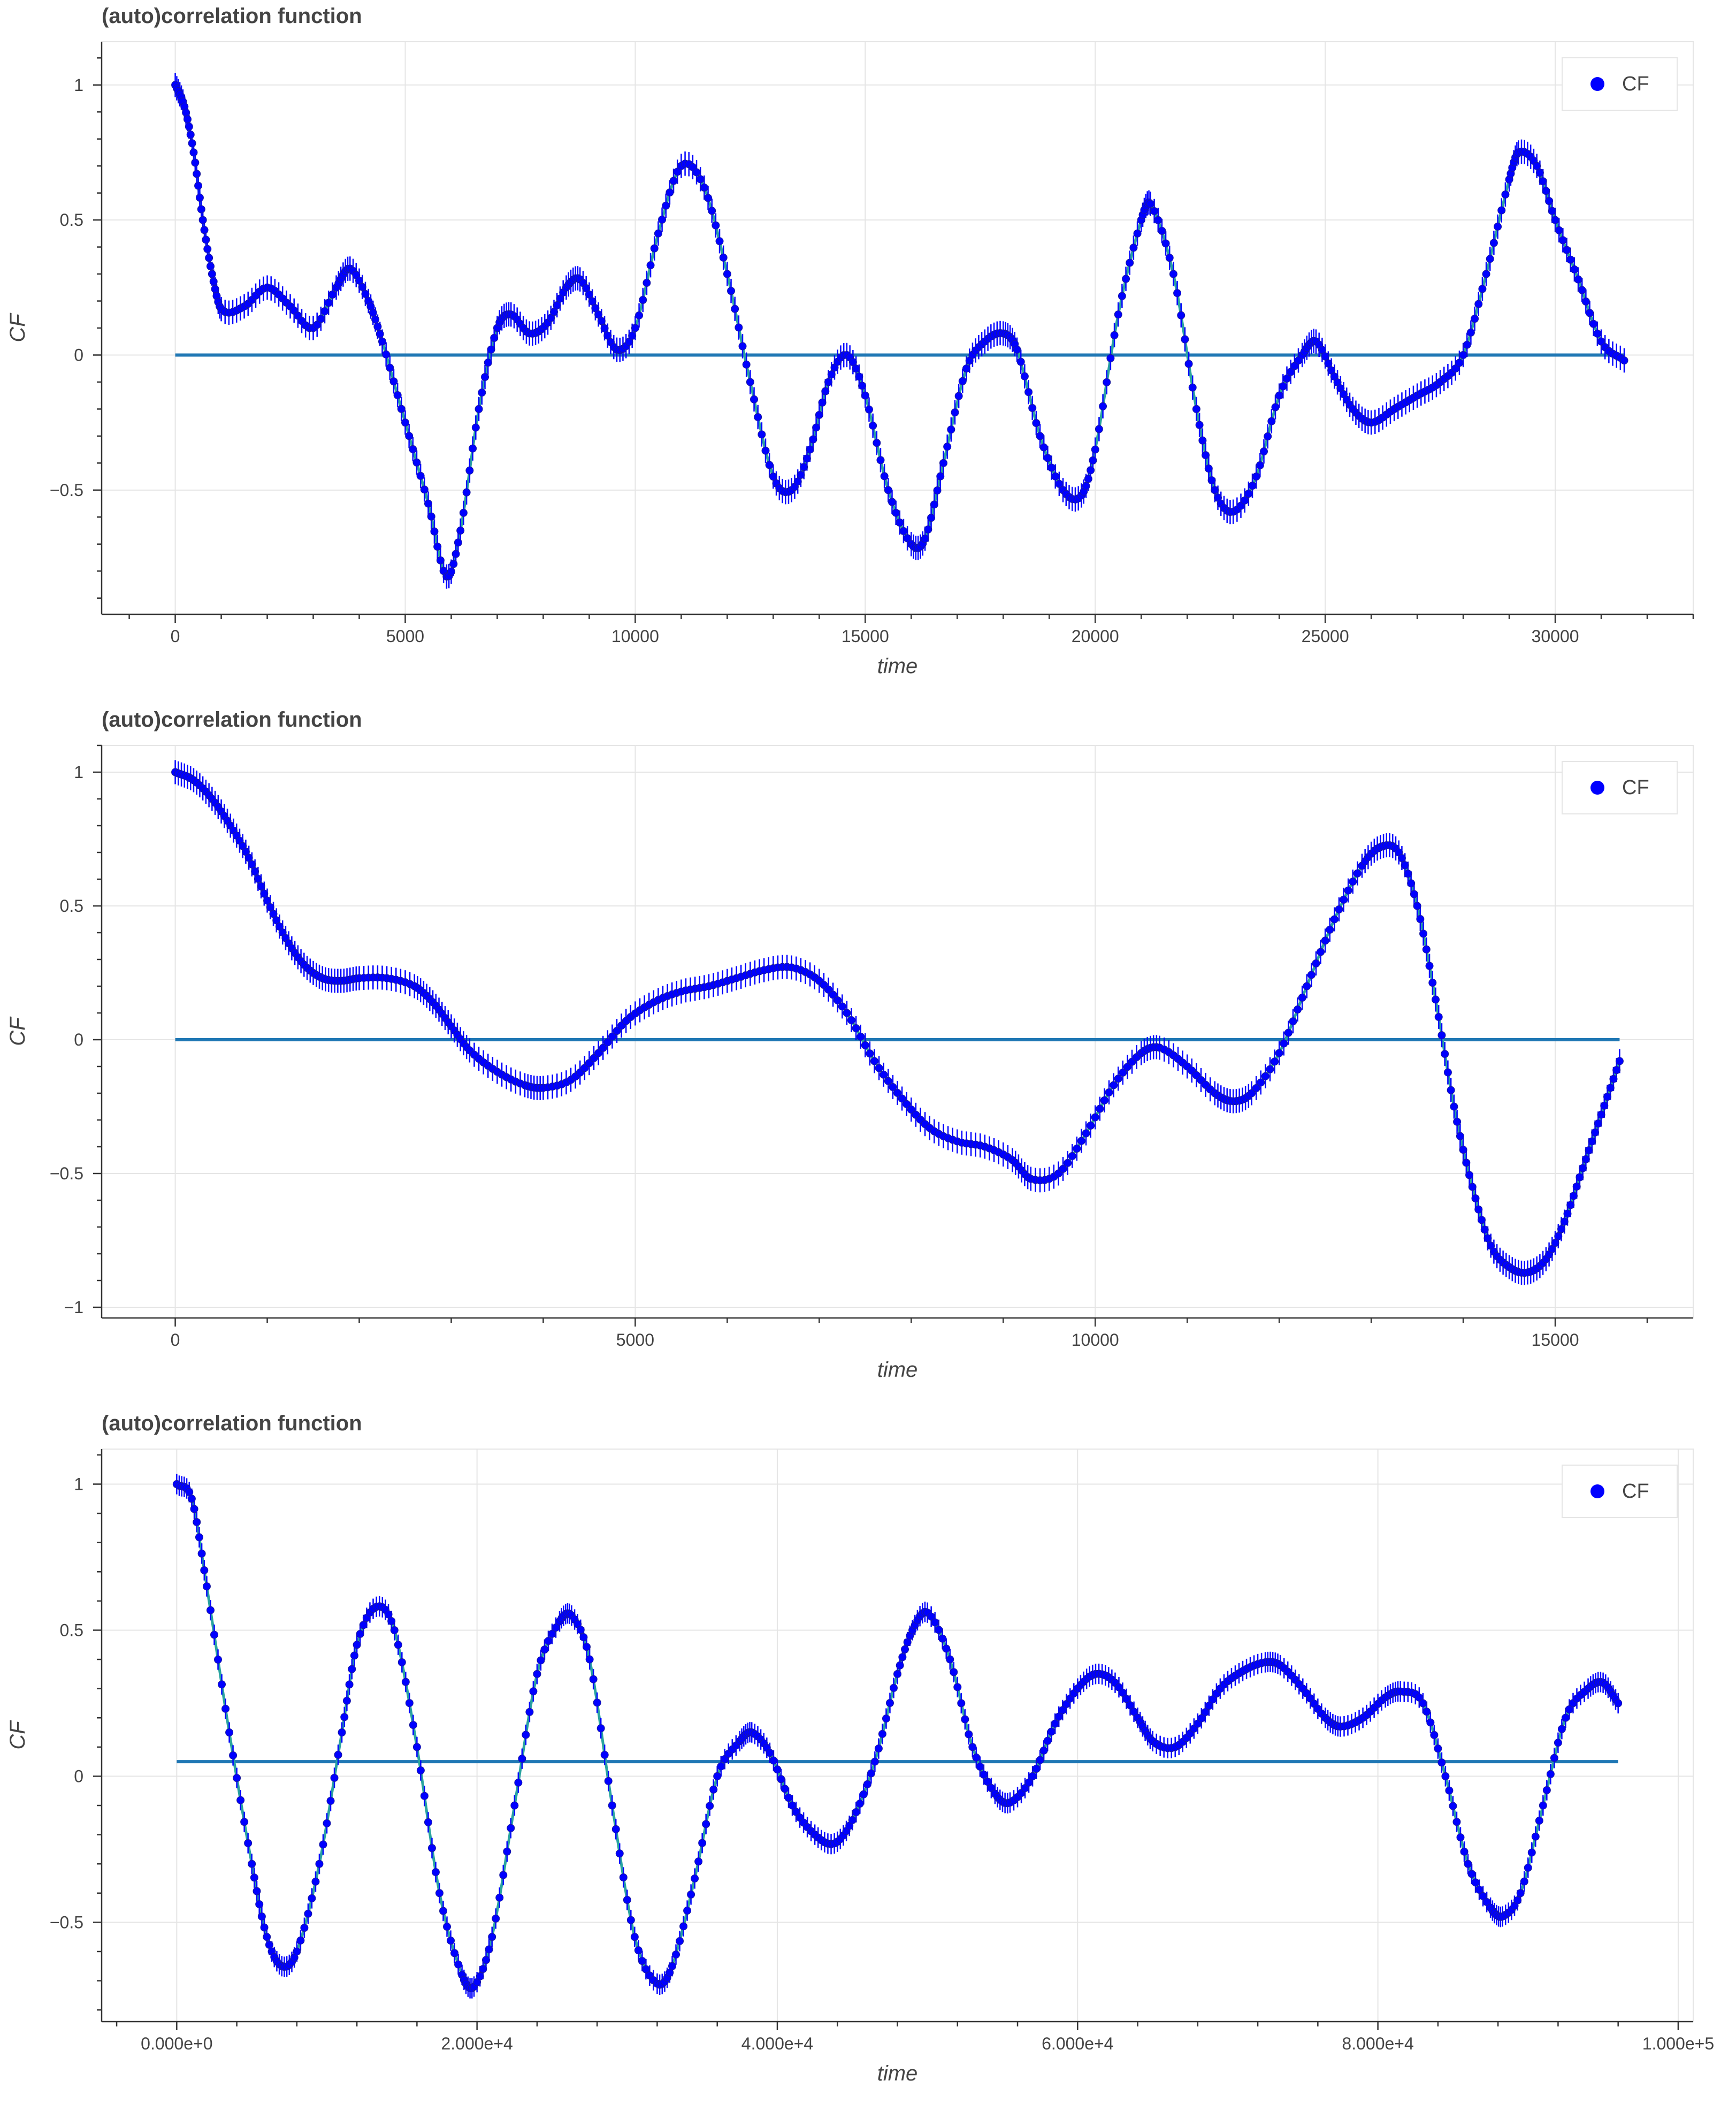 The image size is (1736, 2111). Describe the element at coordinates (1077, 2044) in the screenshot. I see `x-tick-label: 6.000e+4` at that location.